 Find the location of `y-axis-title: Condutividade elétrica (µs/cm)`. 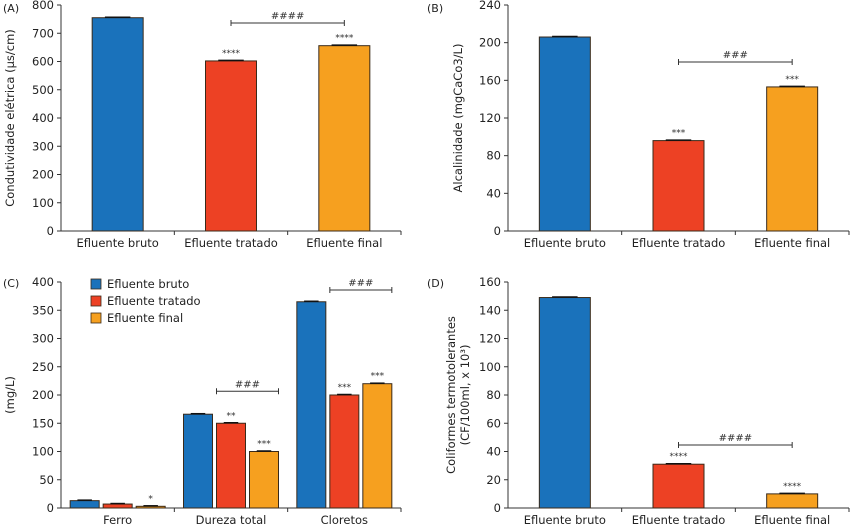

y-axis-title: Condutividade elétrica (µs/cm) is located at coordinates (10, 118).